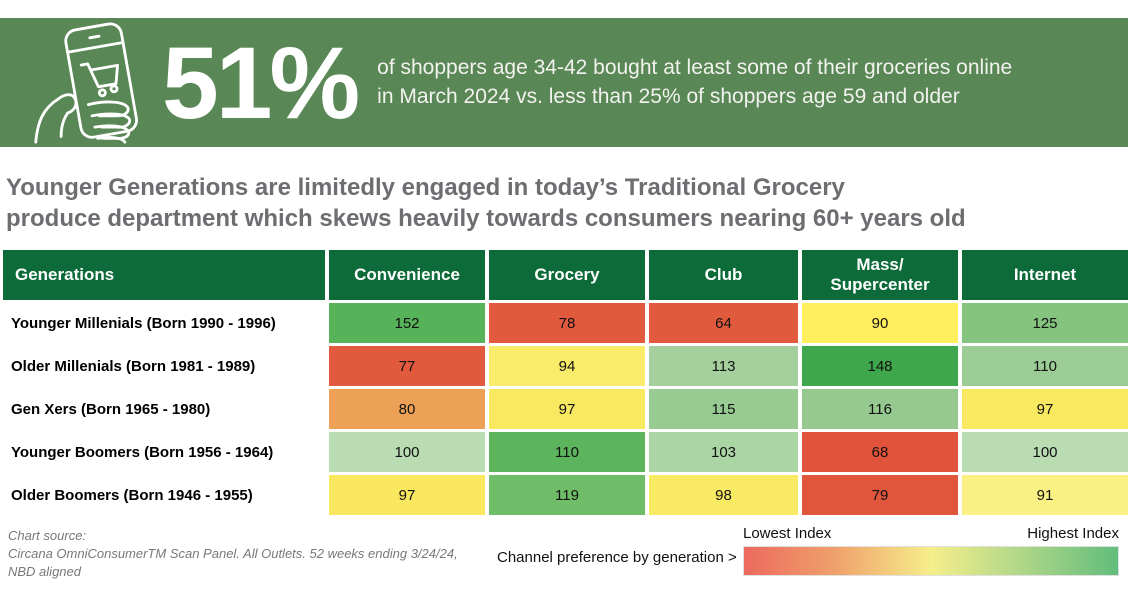 The width and height of the screenshot is (1131, 601). What do you see at coordinates (407, 323) in the screenshot?
I see `heatmap-cell: 152` at bounding box center [407, 323].